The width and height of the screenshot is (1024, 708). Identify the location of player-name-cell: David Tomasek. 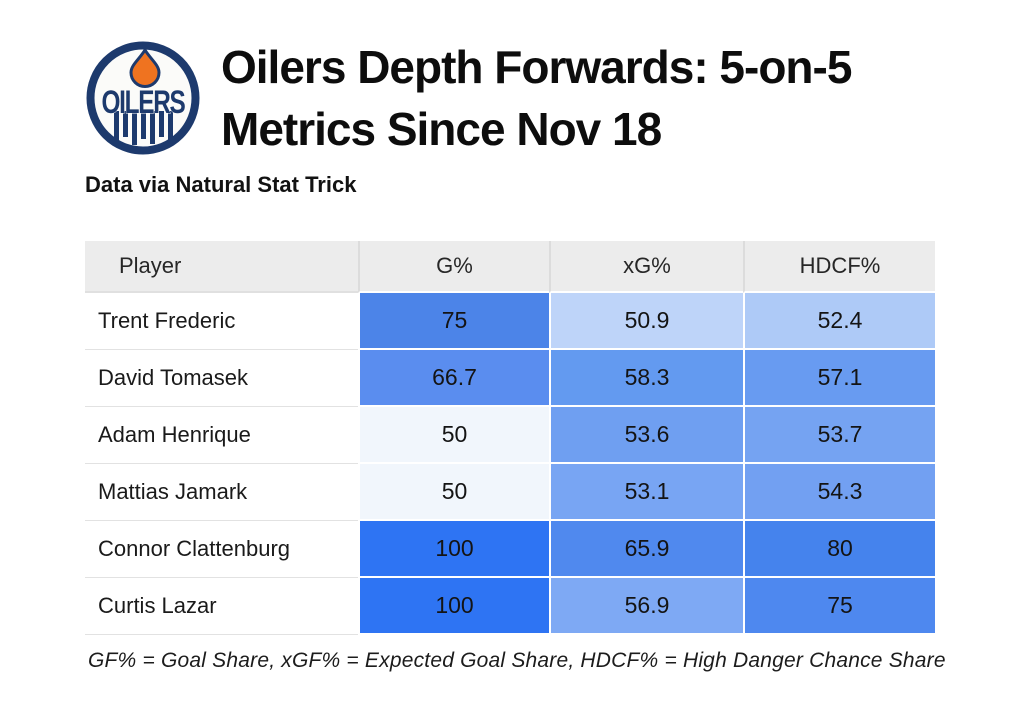
(221, 378).